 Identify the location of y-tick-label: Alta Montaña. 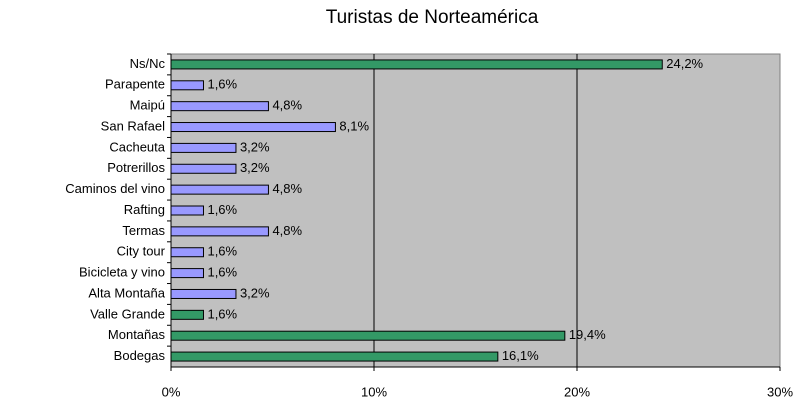
(126, 292).